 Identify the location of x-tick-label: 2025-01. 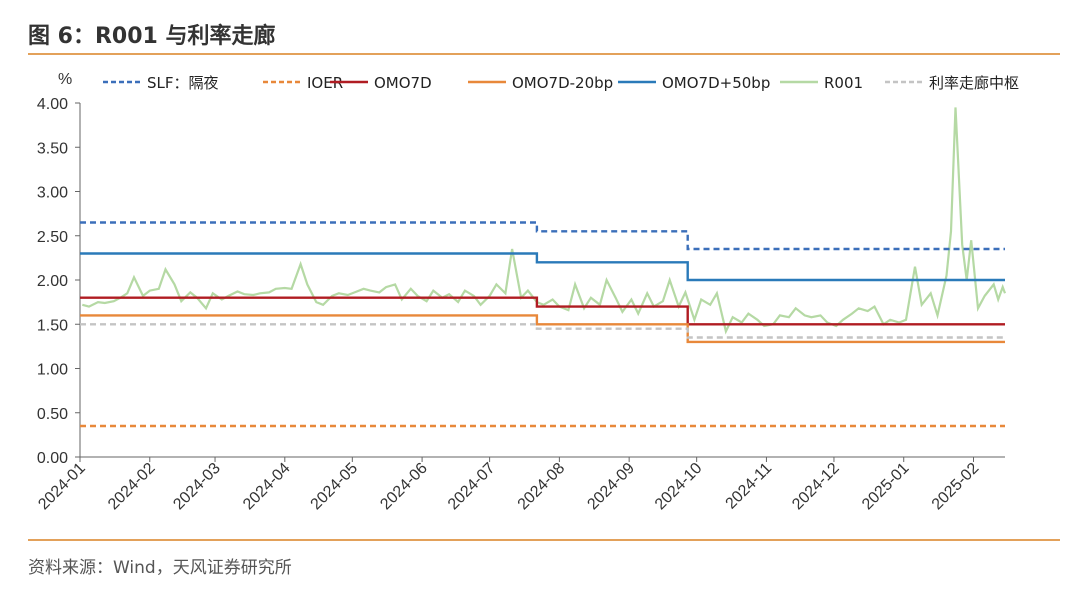
(886, 487).